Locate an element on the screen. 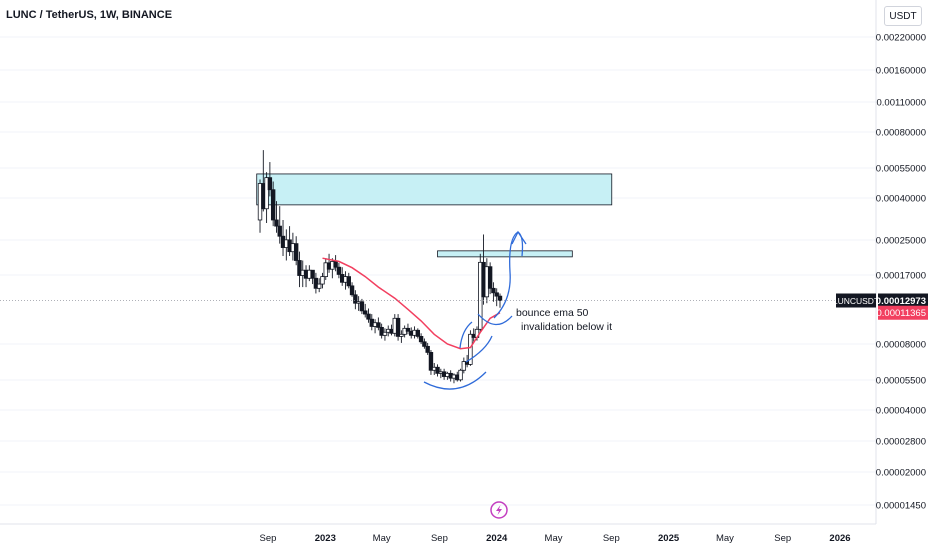 Image resolution: width=932 pixels, height=550 pixels. bounce-curve-drawing is located at coordinates (495, 319).